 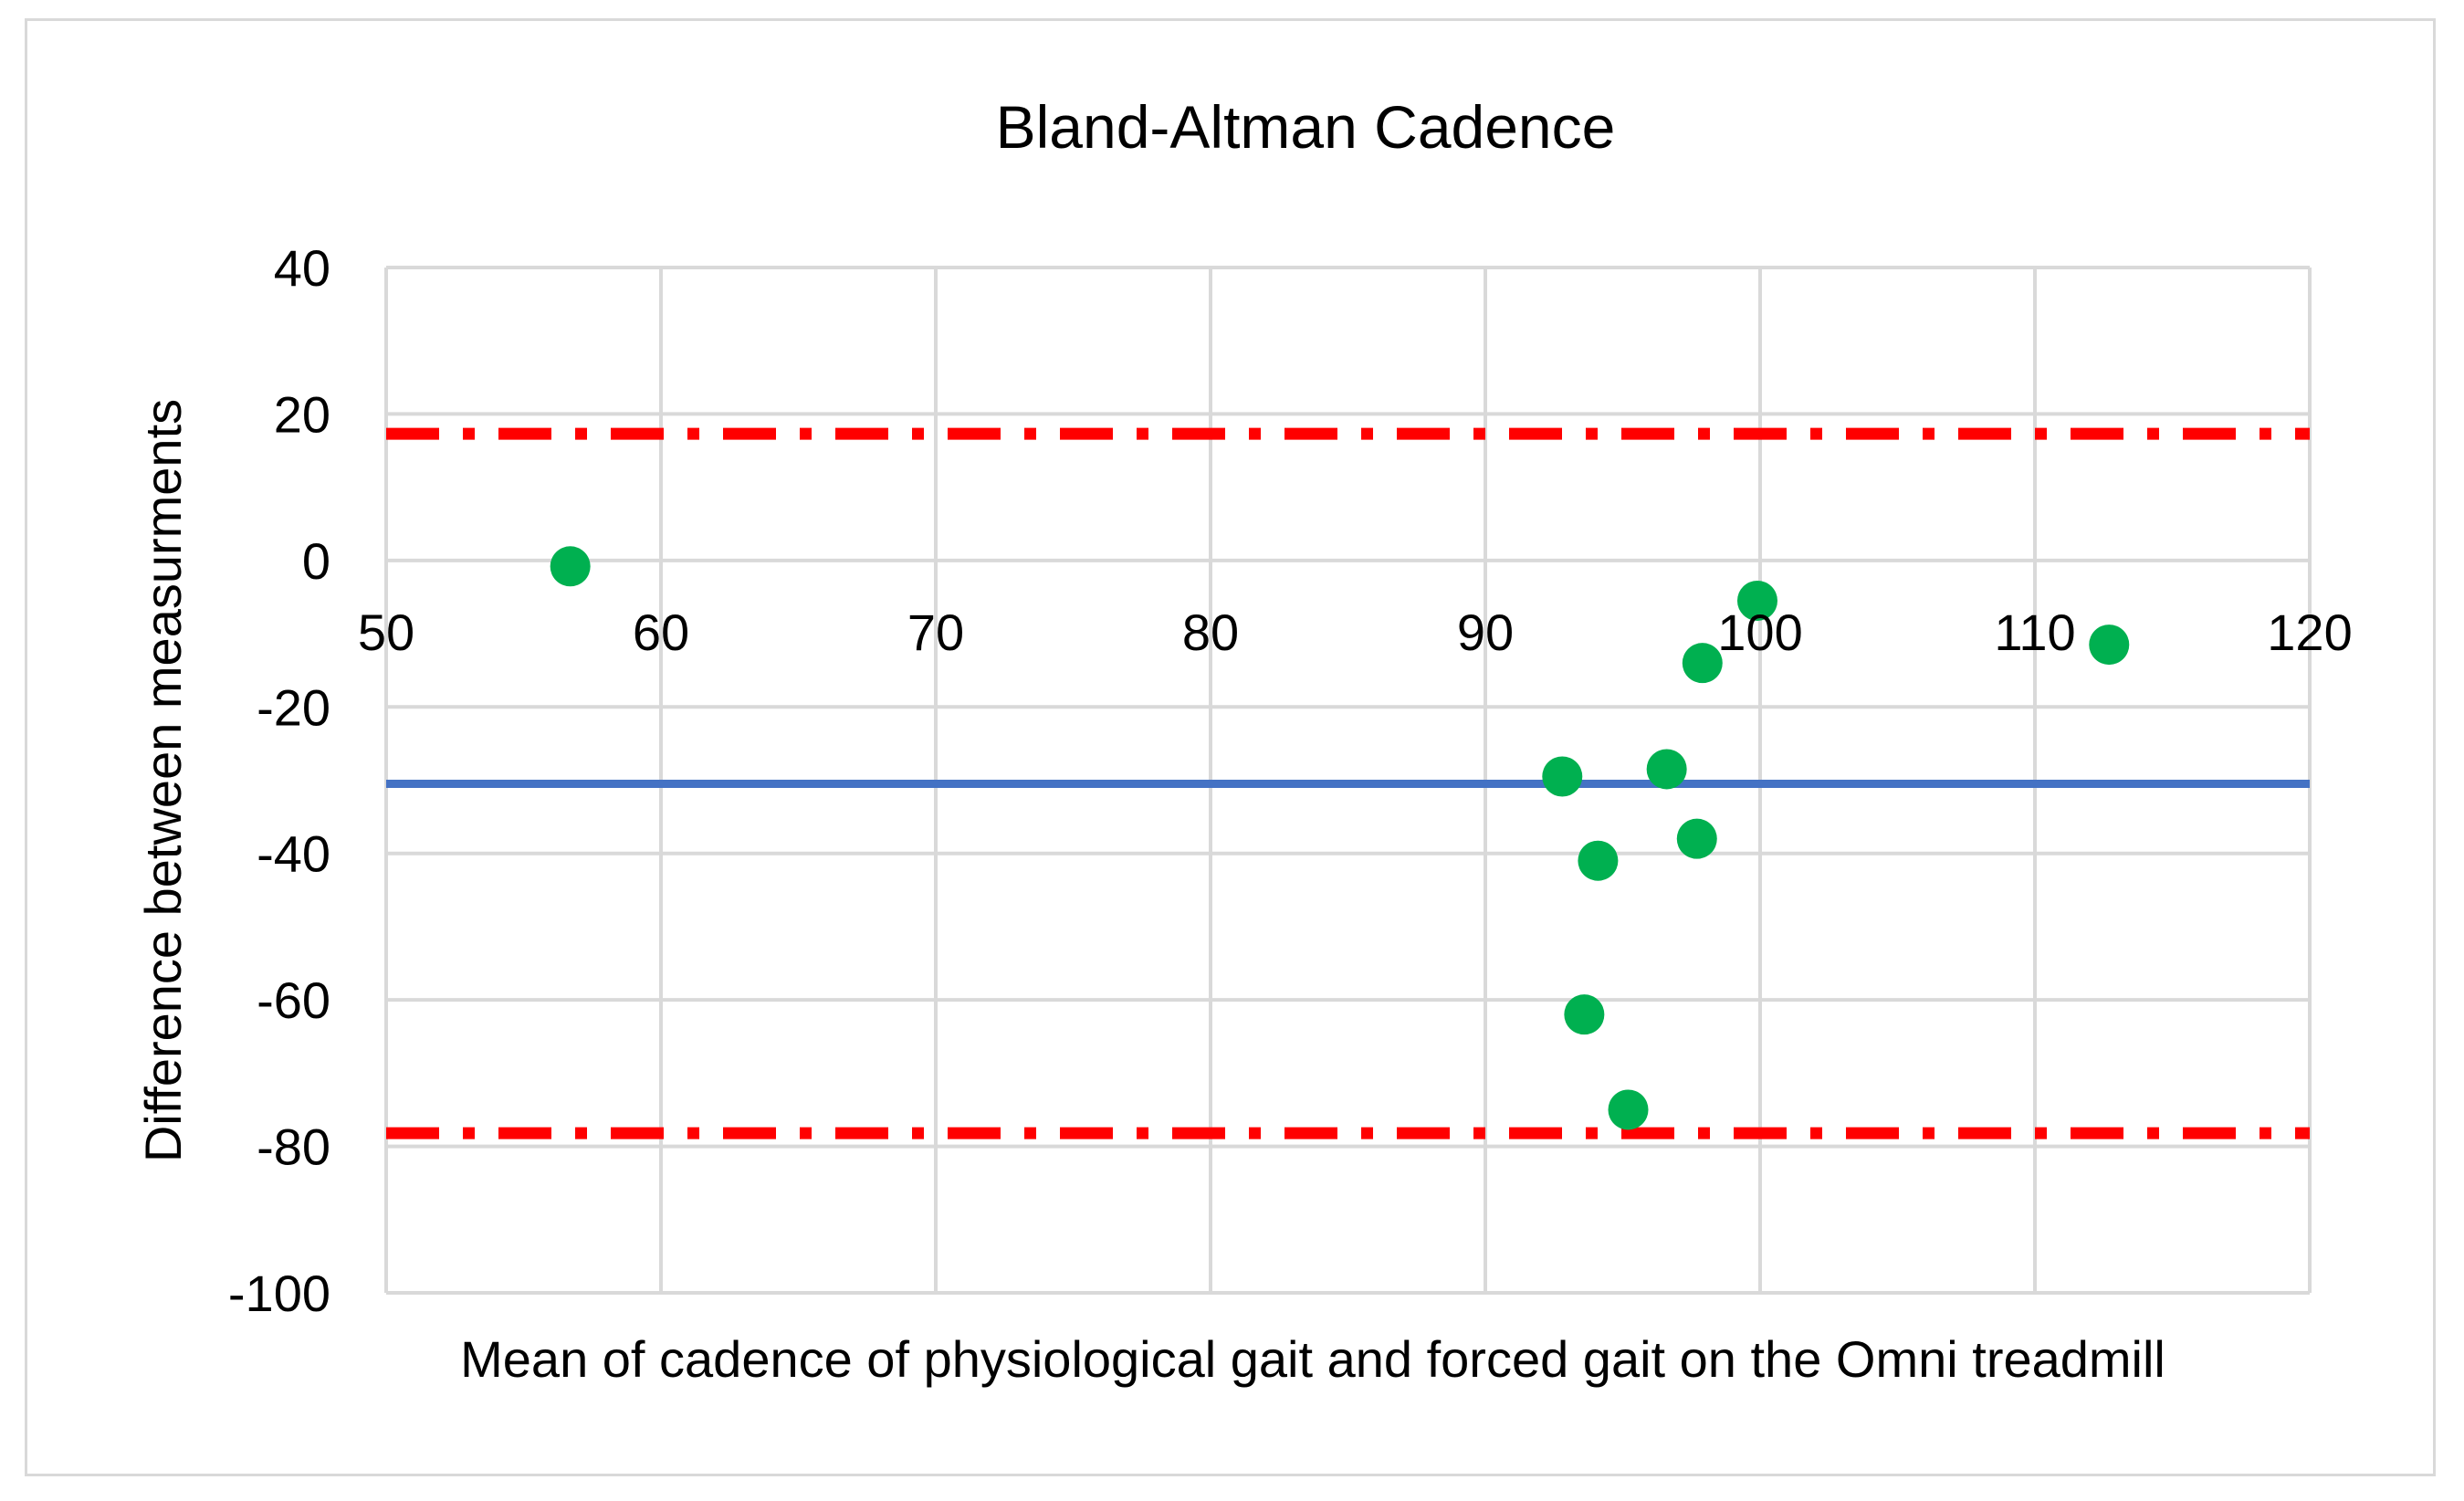 I want to click on y-tick-label: 0, so click(x=316, y=561).